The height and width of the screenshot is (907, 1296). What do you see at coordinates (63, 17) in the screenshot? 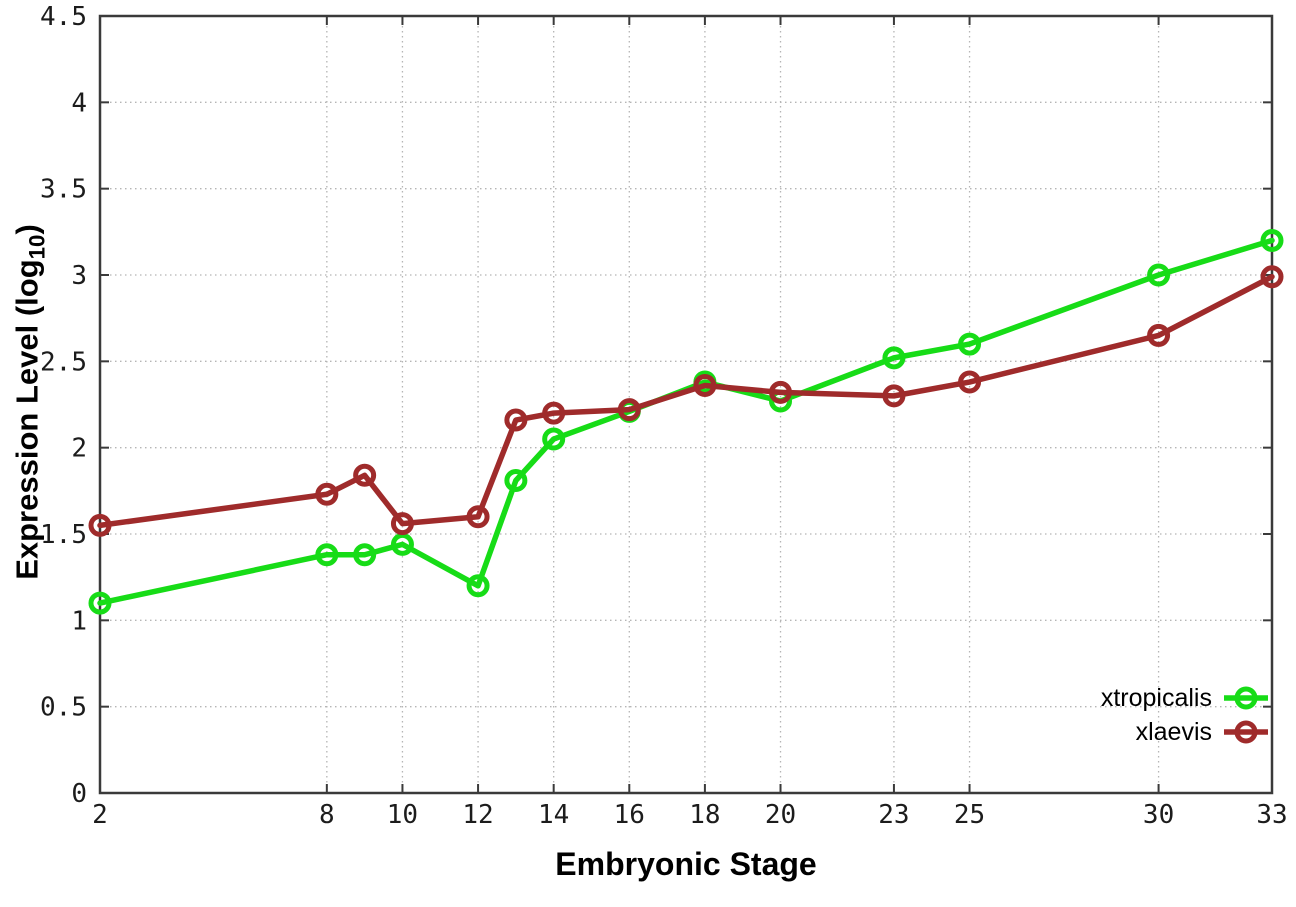
I see `y-tick-label: 4.5` at bounding box center [63, 17].